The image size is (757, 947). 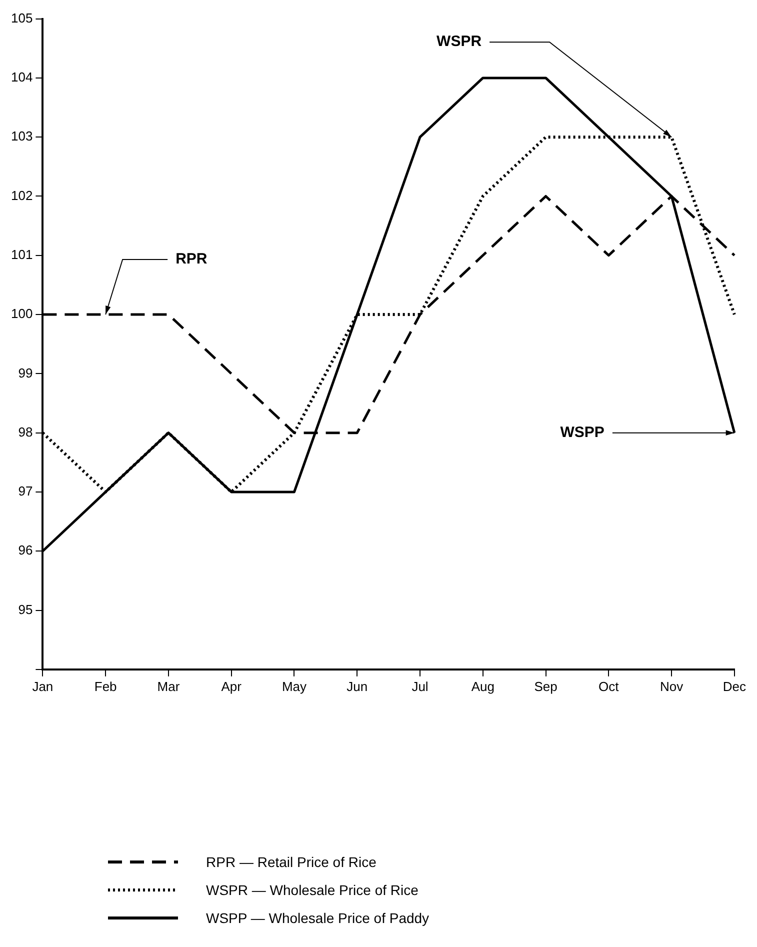 What do you see at coordinates (482, 686) in the screenshot?
I see `x-tick-label: Aug` at bounding box center [482, 686].